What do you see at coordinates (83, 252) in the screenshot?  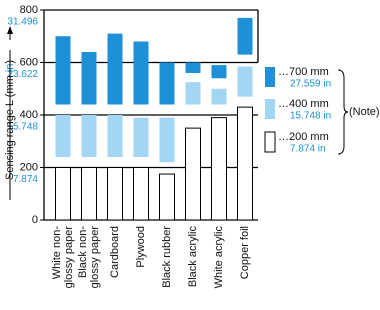 I see `x-tick-label: Black non-` at bounding box center [83, 252].